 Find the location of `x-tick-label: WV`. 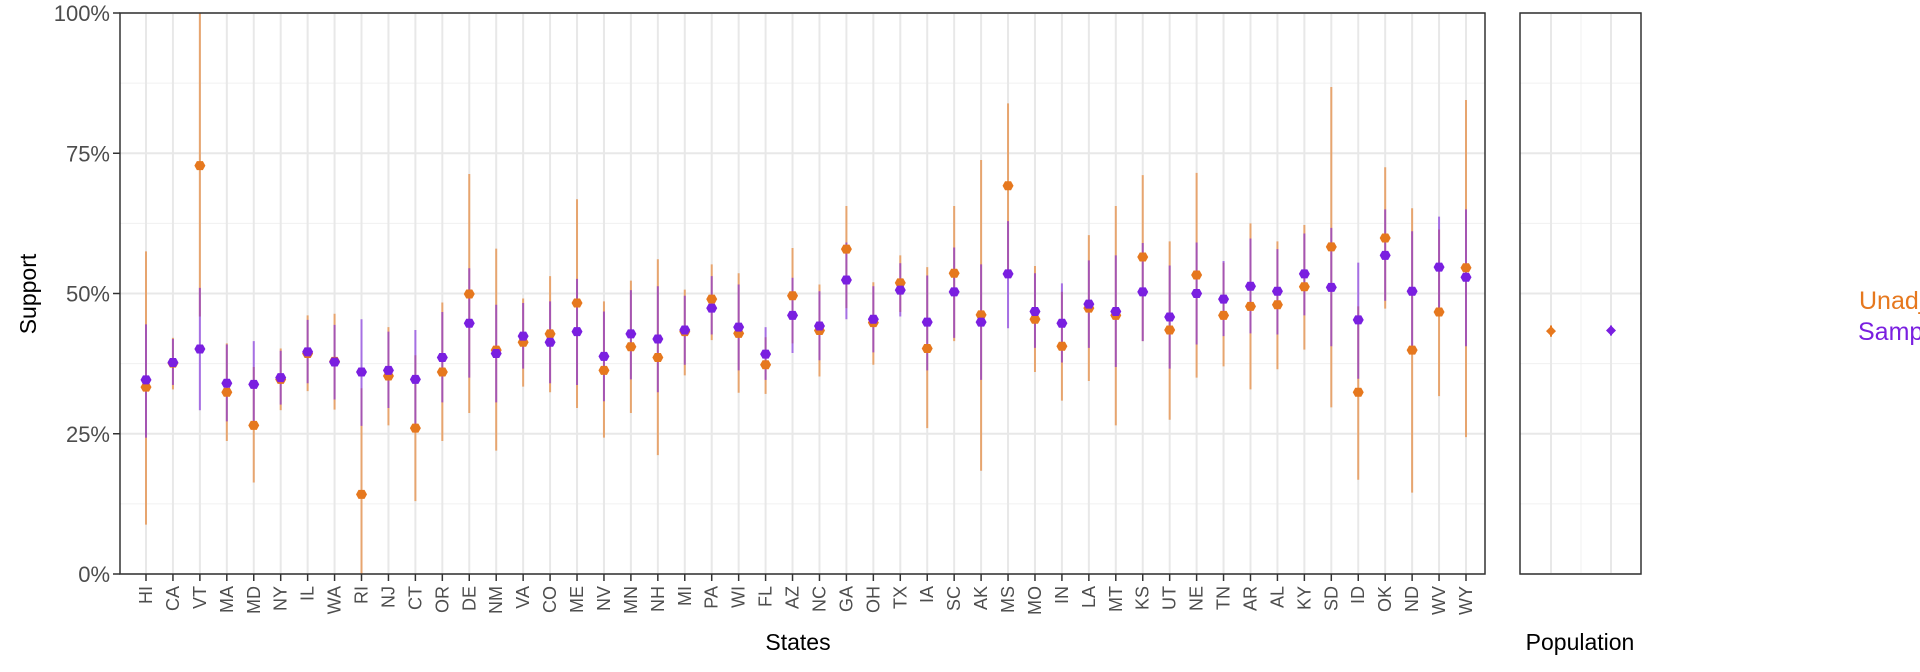

x-tick-label: WV is located at coordinates (1439, 600).